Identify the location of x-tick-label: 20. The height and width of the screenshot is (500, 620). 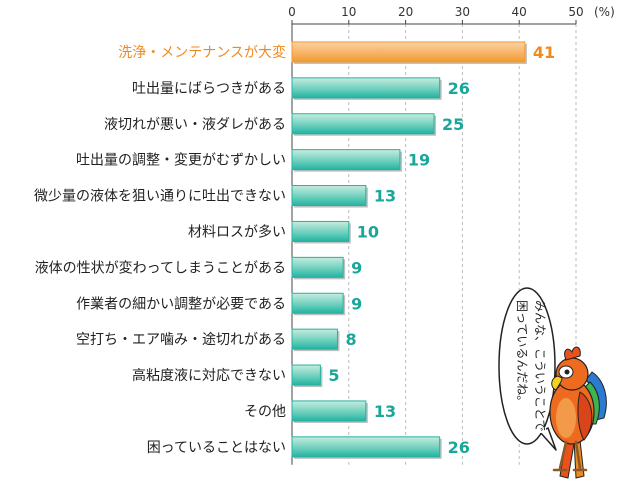
(405, 12).